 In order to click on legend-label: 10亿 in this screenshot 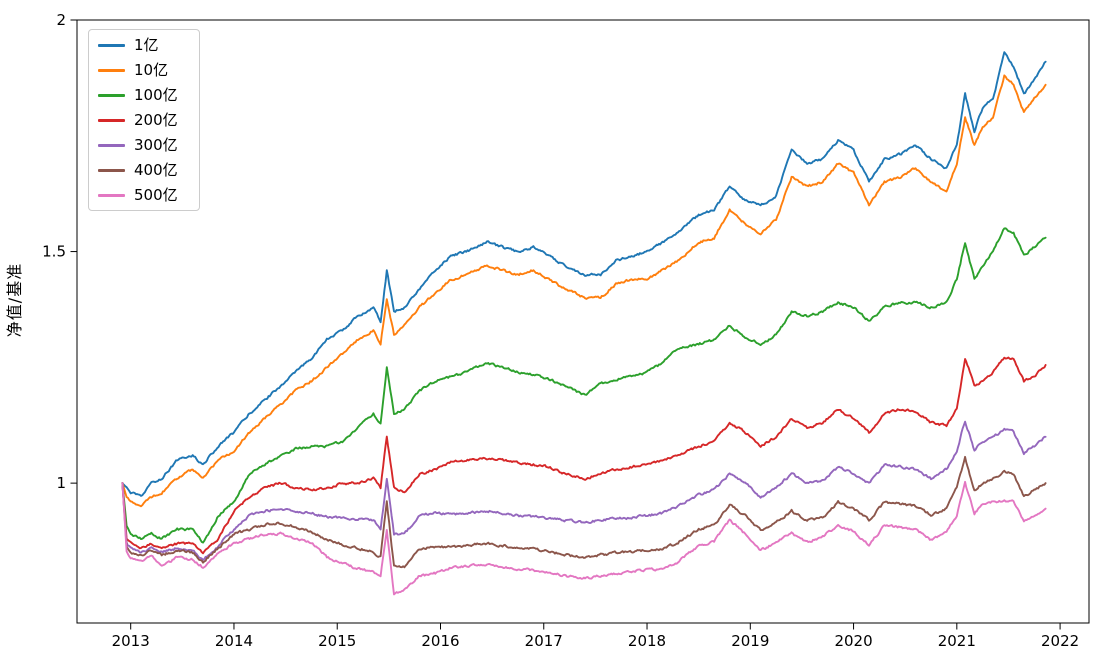, I will do `click(151, 69)`.